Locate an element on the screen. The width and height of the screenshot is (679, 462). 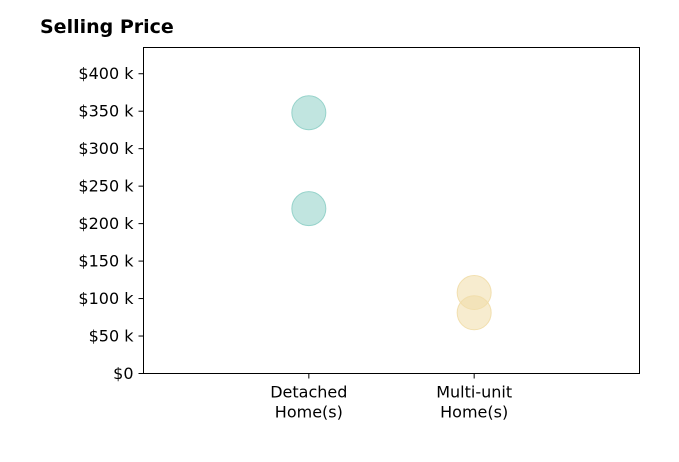
x-tick-label: Detached Home(s) is located at coordinates (308, 402).